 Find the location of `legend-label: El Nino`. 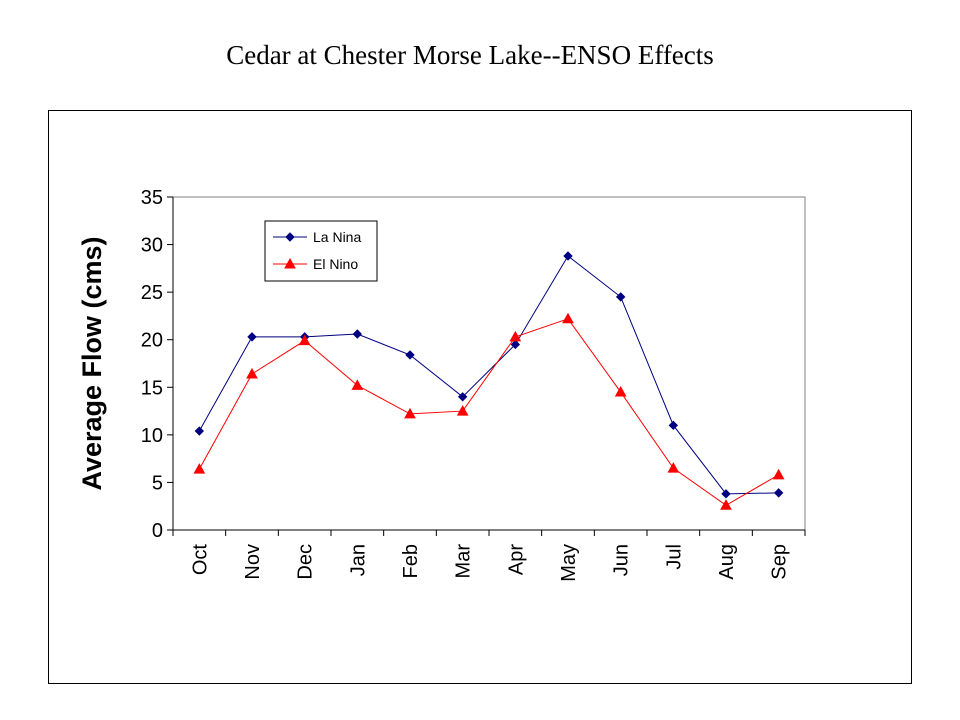

legend-label: El Nino is located at coordinates (335, 264).